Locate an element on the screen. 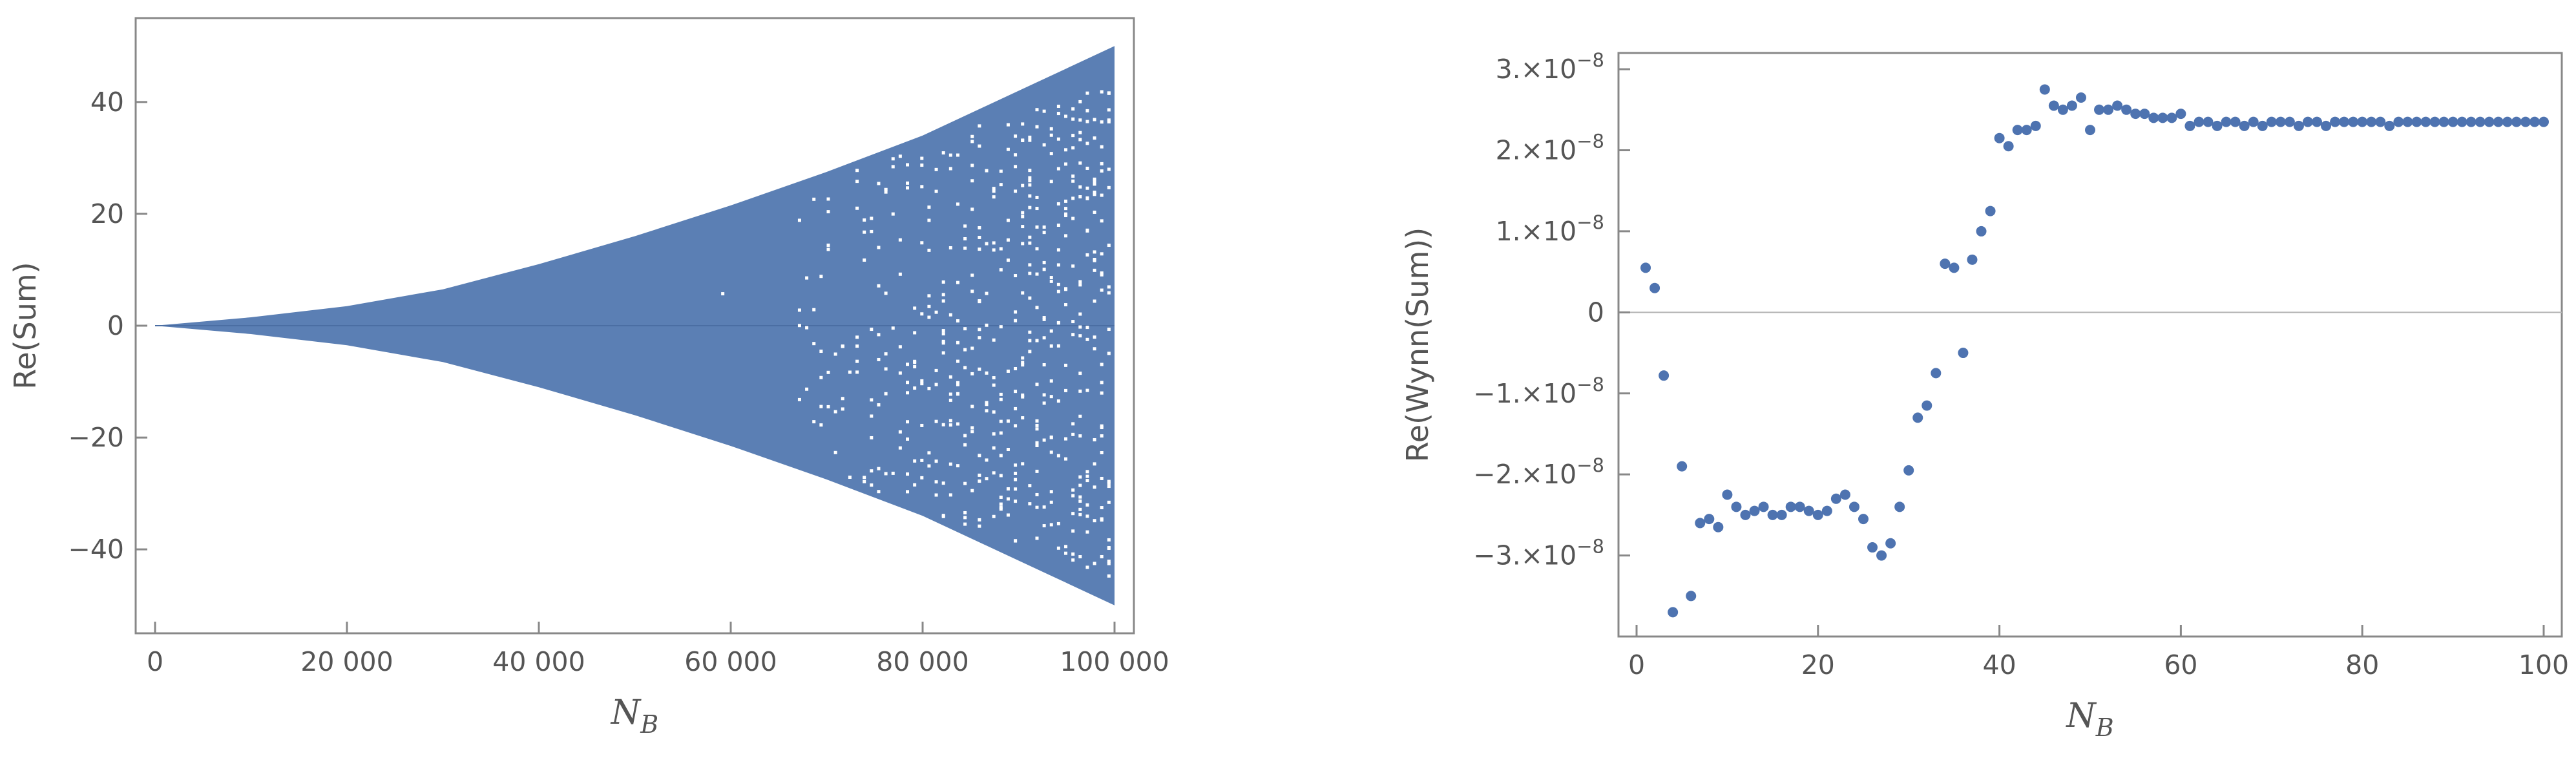 The height and width of the screenshot is (758, 2576). right-y-tick-label: −1.×10−8 is located at coordinates (1538, 392).